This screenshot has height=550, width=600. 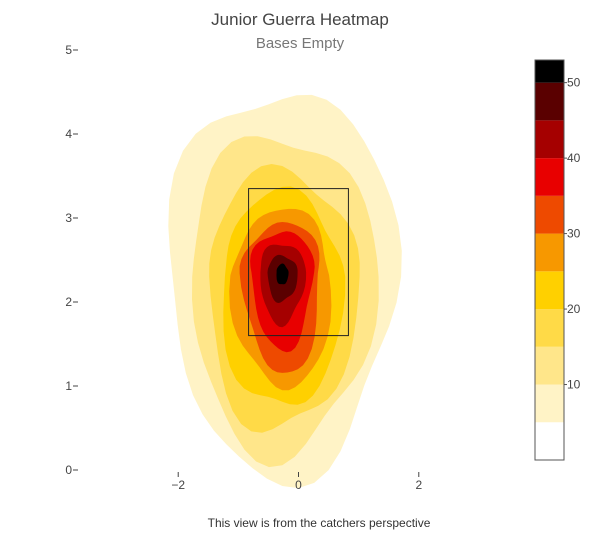 What do you see at coordinates (418, 485) in the screenshot?
I see `x-tick-label: 2` at bounding box center [418, 485].